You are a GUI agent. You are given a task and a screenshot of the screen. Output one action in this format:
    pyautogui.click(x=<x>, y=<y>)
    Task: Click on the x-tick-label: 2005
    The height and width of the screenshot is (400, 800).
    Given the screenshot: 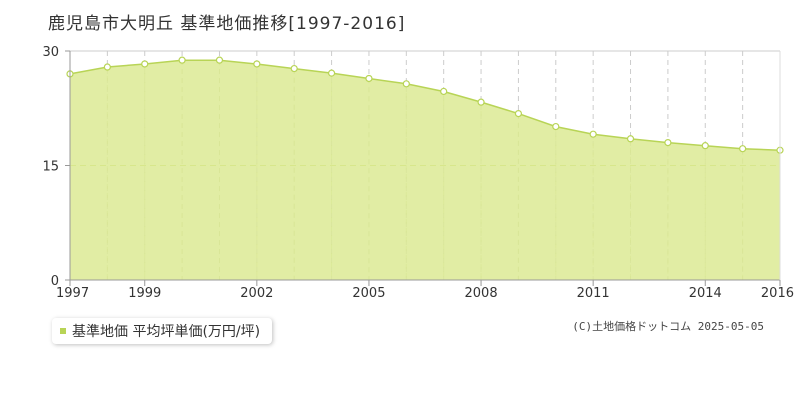 What is the action you would take?
    pyautogui.click(x=368, y=293)
    